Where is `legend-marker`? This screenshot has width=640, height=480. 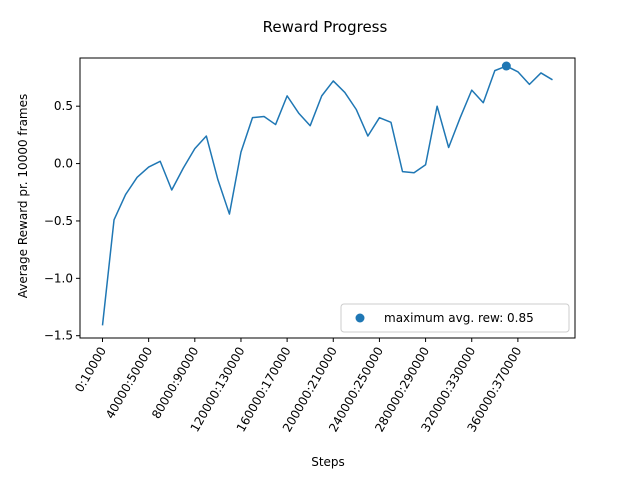 legend-marker is located at coordinates (360, 318).